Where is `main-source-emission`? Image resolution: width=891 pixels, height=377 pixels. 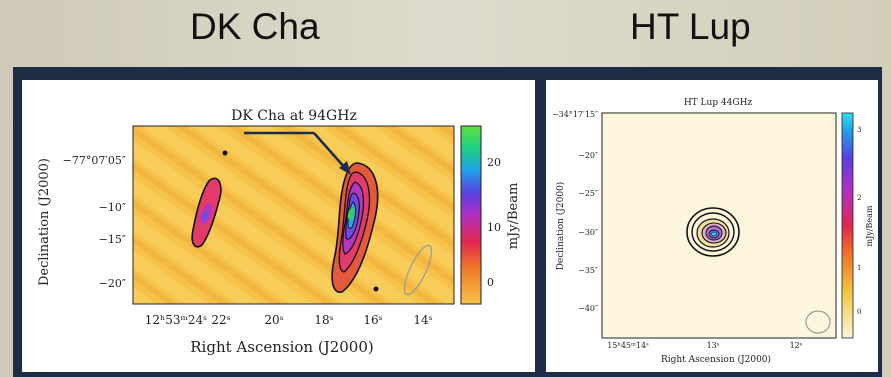
main-source-emission is located at coordinates (355, 227).